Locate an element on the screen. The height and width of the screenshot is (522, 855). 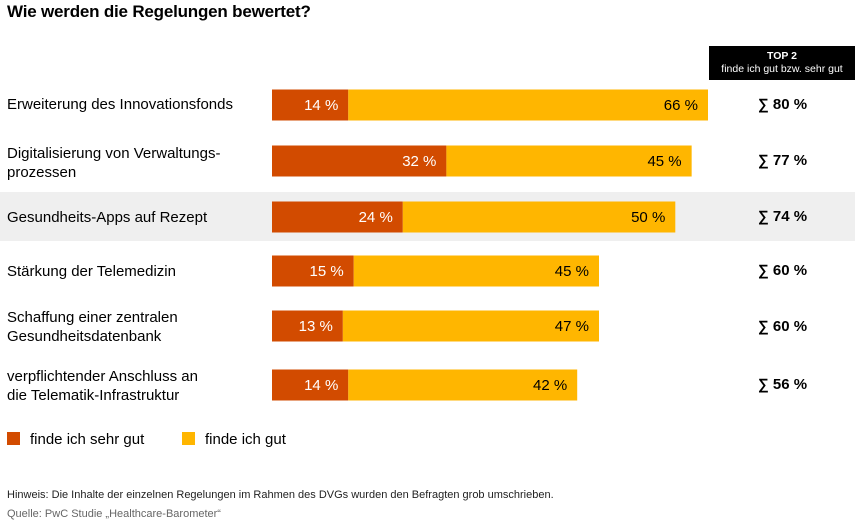
top2-total: ∑ 56 % is located at coordinates (783, 384).